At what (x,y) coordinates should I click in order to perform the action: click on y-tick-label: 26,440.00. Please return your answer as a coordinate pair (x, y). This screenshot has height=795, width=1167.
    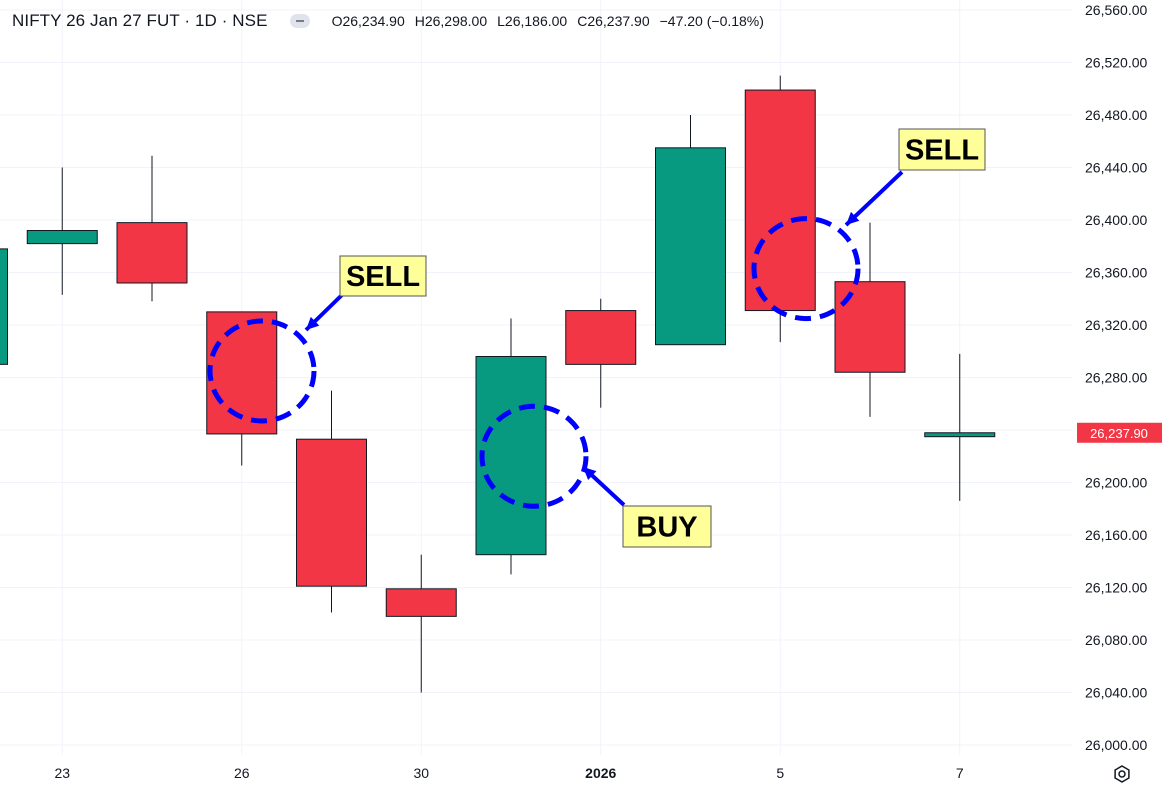
    Looking at the image, I should click on (1116, 168).